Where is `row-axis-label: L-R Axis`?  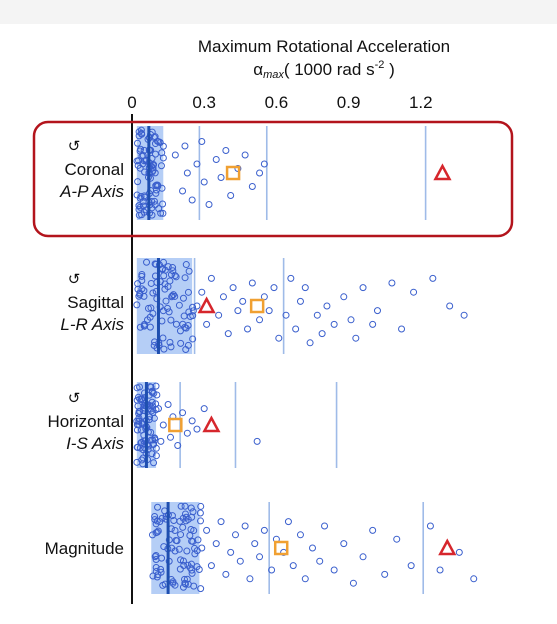 row-axis-label: L-R Axis is located at coordinates (92, 324).